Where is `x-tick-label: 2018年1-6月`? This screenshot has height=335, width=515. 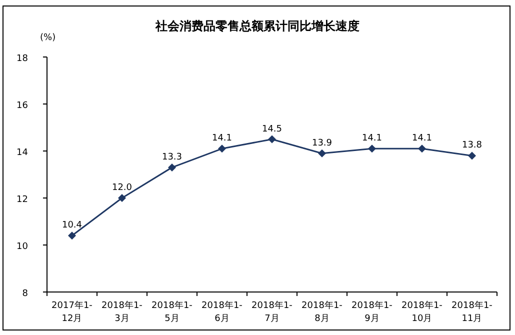 x-tick-label: 2018年1-6月 is located at coordinates (222, 312).